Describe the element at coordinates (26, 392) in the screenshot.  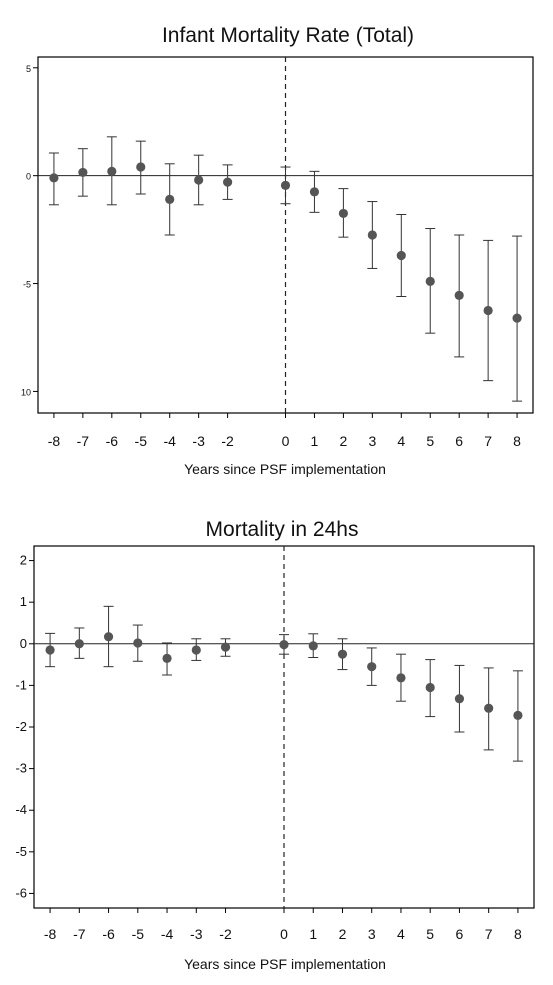
I see `y-tick-label: 10` at that location.